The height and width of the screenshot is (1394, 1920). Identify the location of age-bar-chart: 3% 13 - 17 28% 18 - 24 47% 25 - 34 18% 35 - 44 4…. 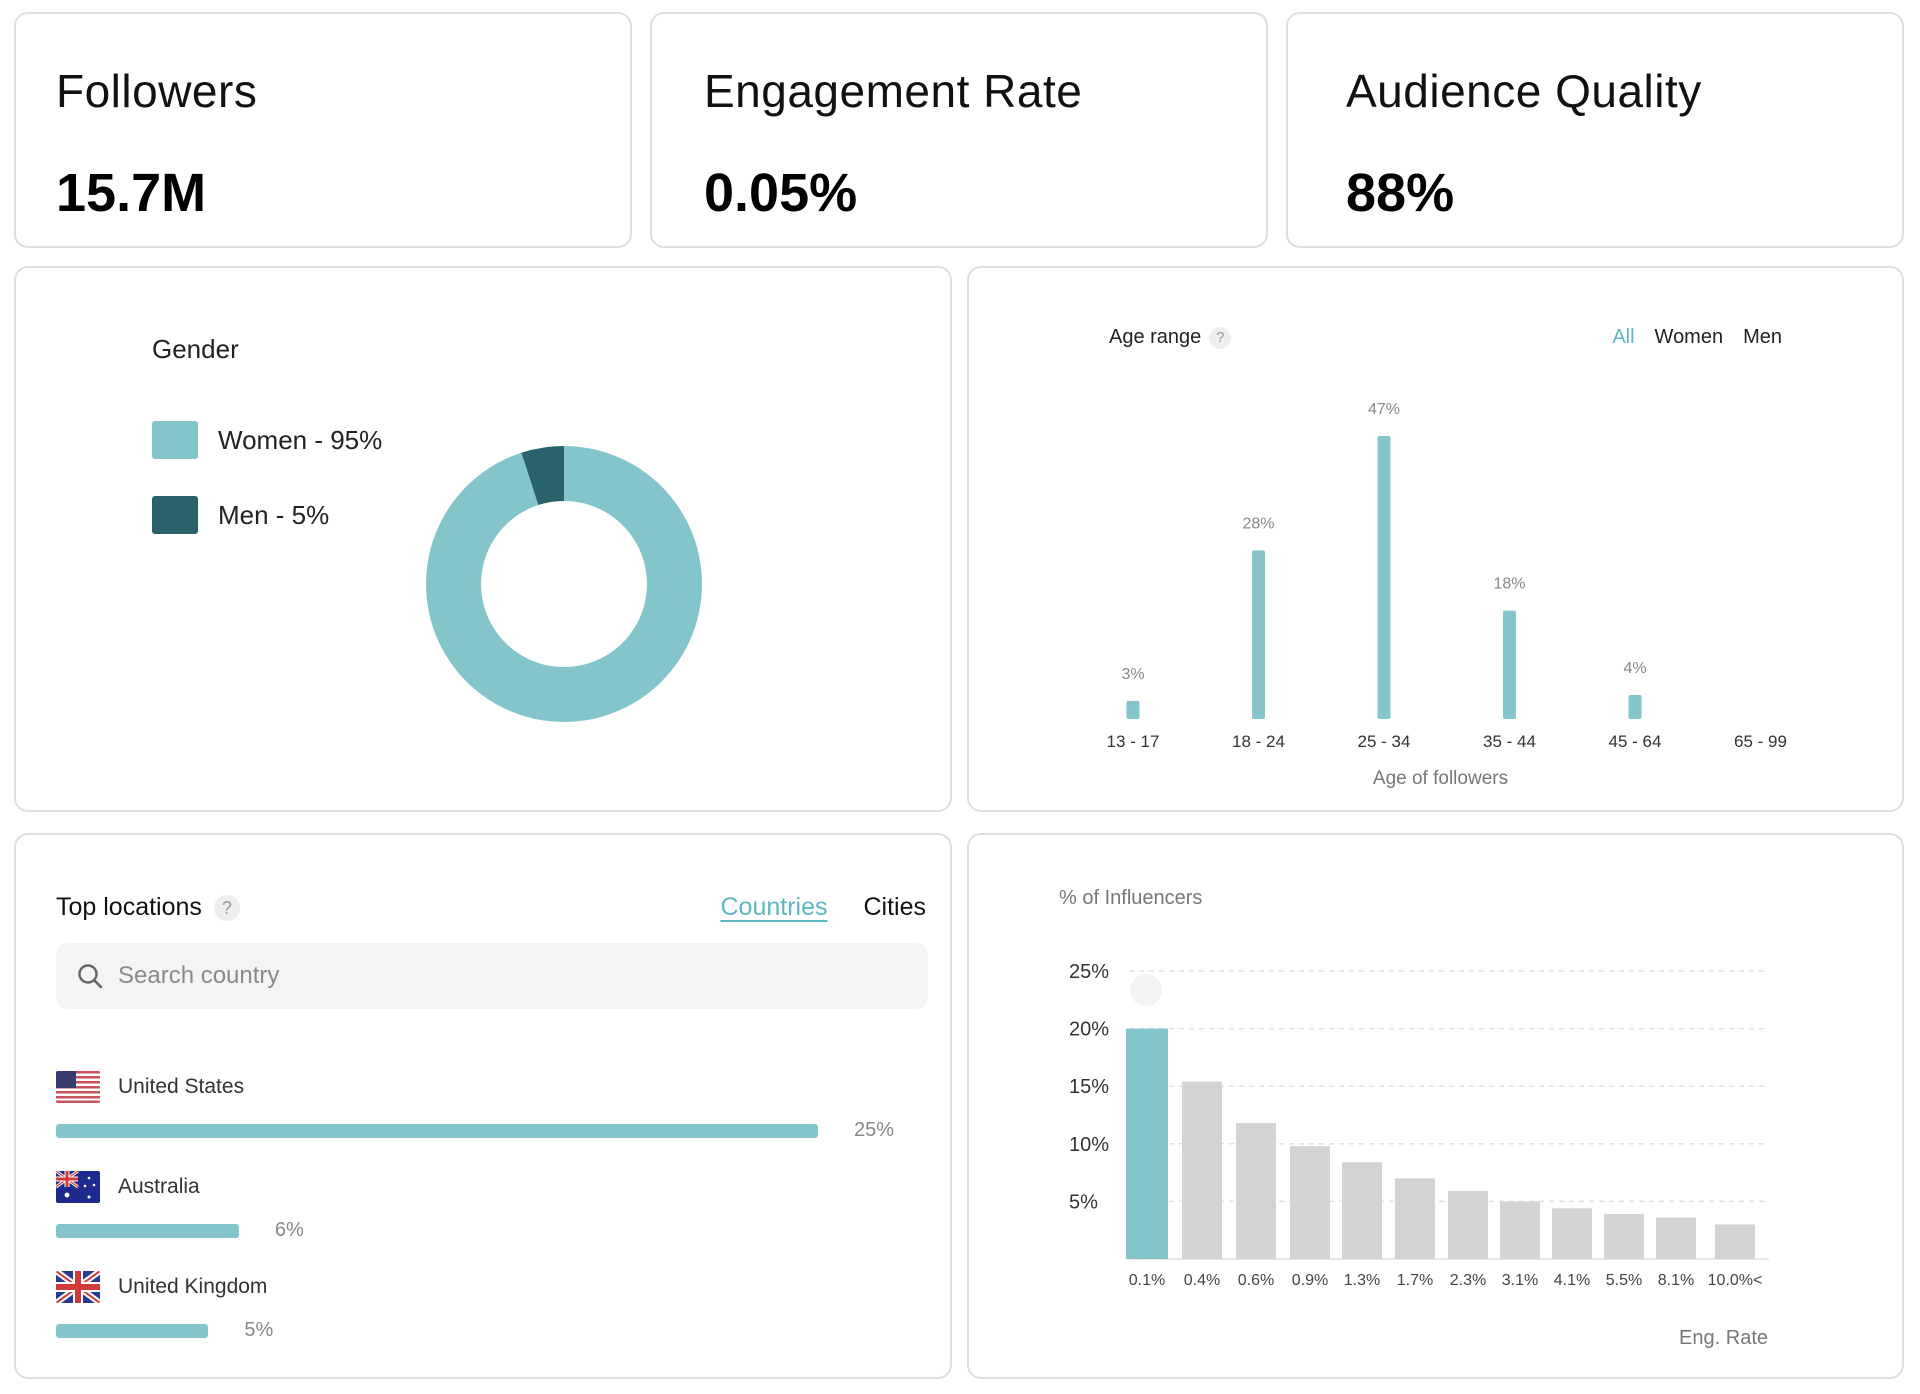
(1447, 576).